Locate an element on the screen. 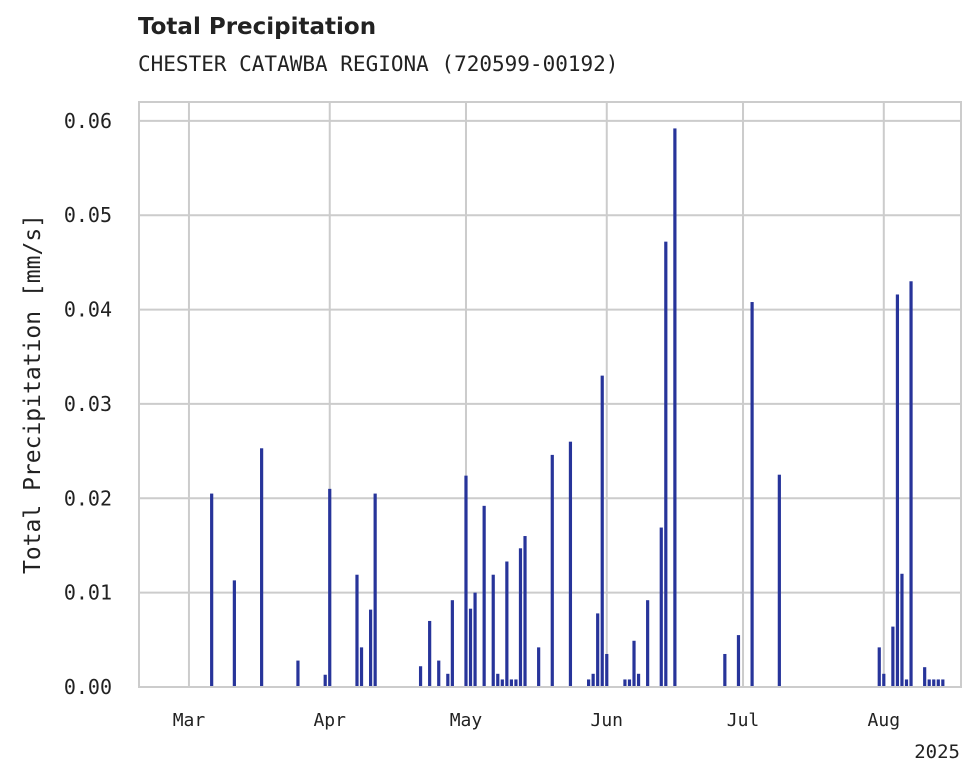 This screenshot has width=980, height=783. y-tick-label: 0.02 is located at coordinates (88, 498).